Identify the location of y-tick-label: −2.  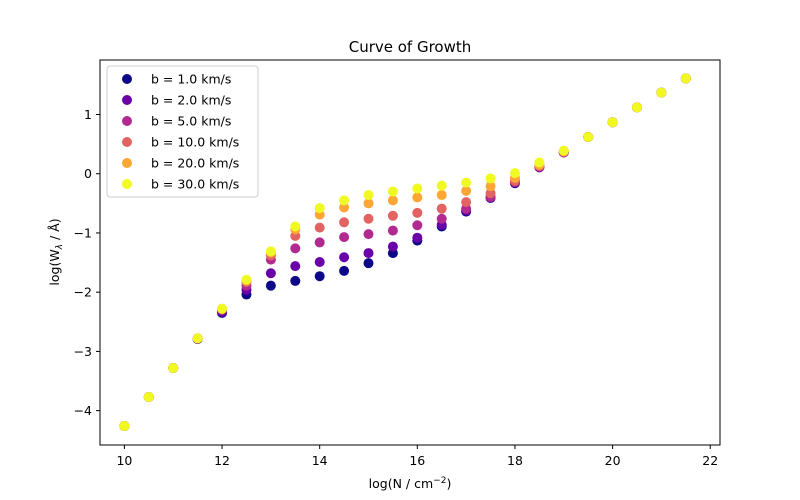
(83, 292).